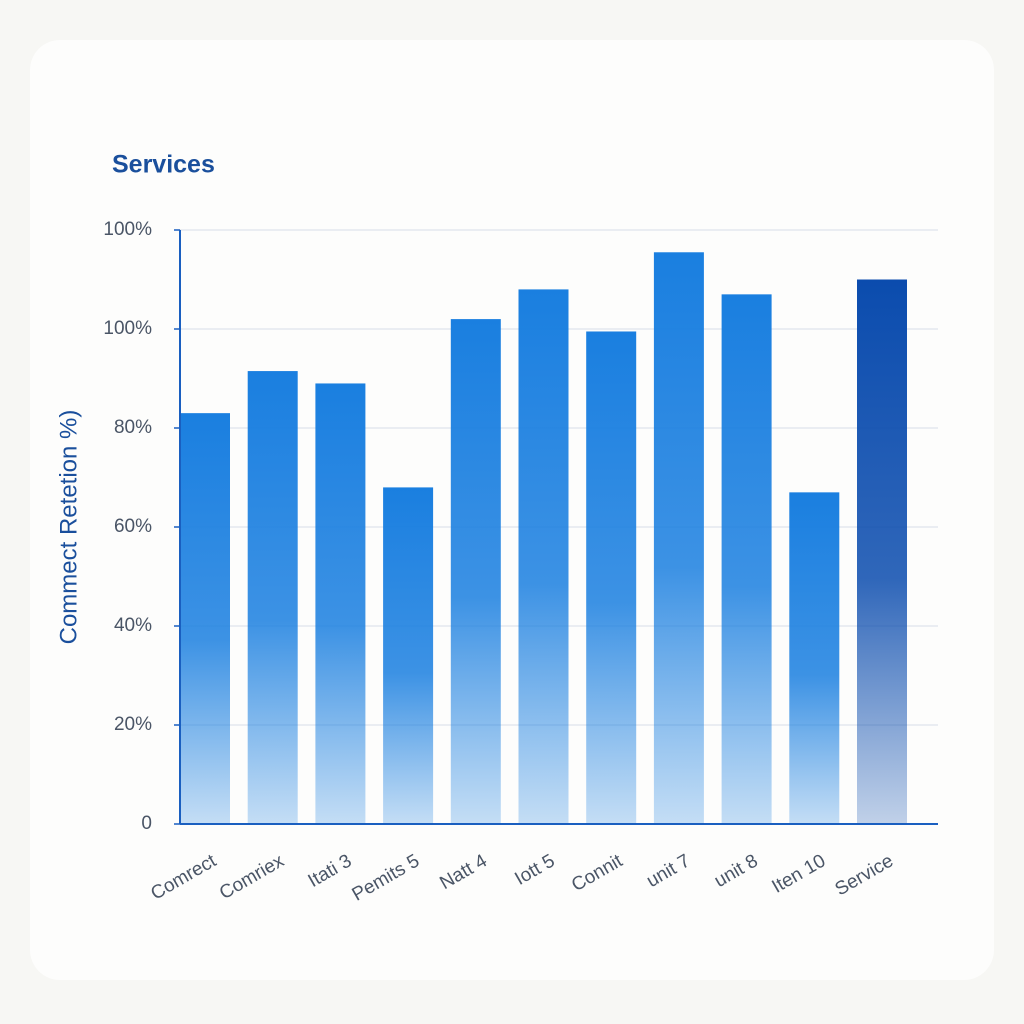 This screenshot has width=1024, height=1024. What do you see at coordinates (133, 427) in the screenshot?
I see `y-tick-label: 80%` at bounding box center [133, 427].